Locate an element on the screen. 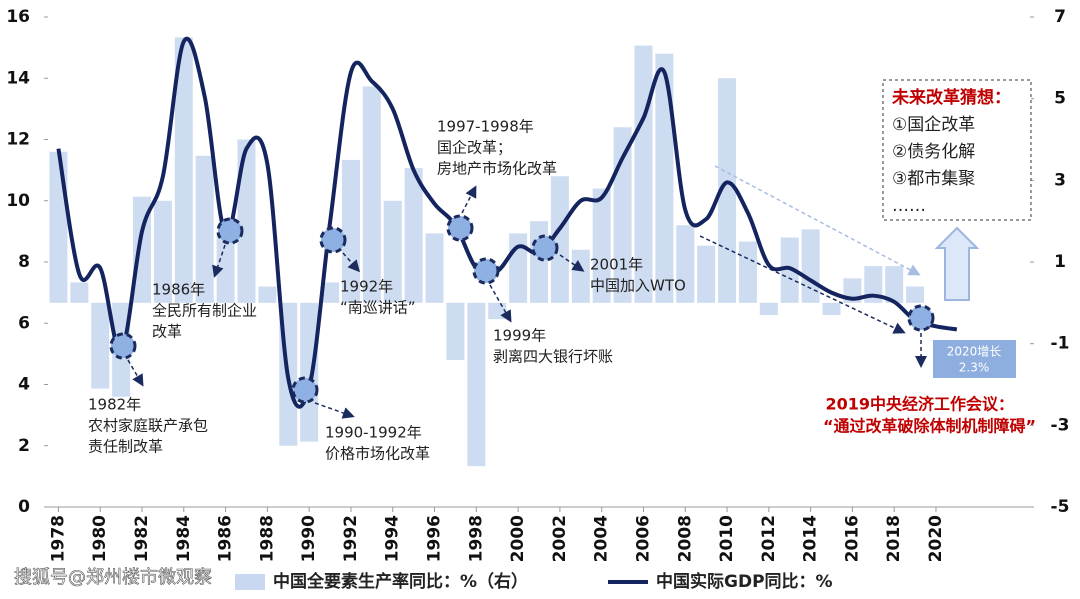 The image size is (1080, 599). y-tick-label: 6 is located at coordinates (24, 323).